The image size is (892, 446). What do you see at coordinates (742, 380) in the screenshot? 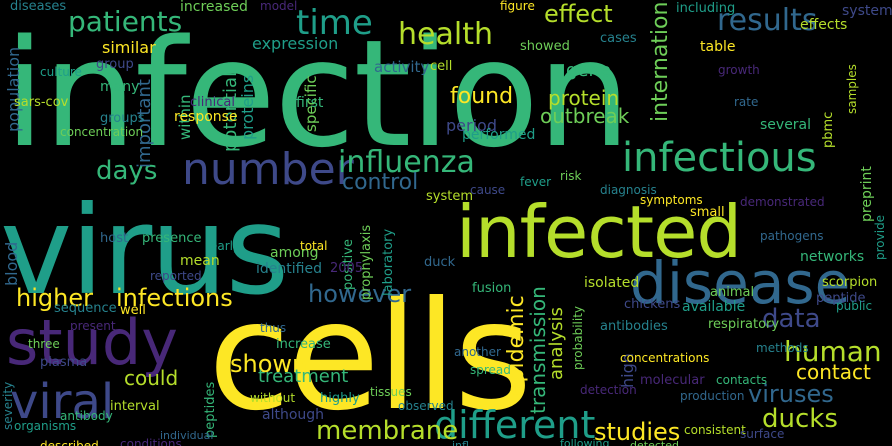
I see `word-contacts: contacts` at bounding box center [742, 380].